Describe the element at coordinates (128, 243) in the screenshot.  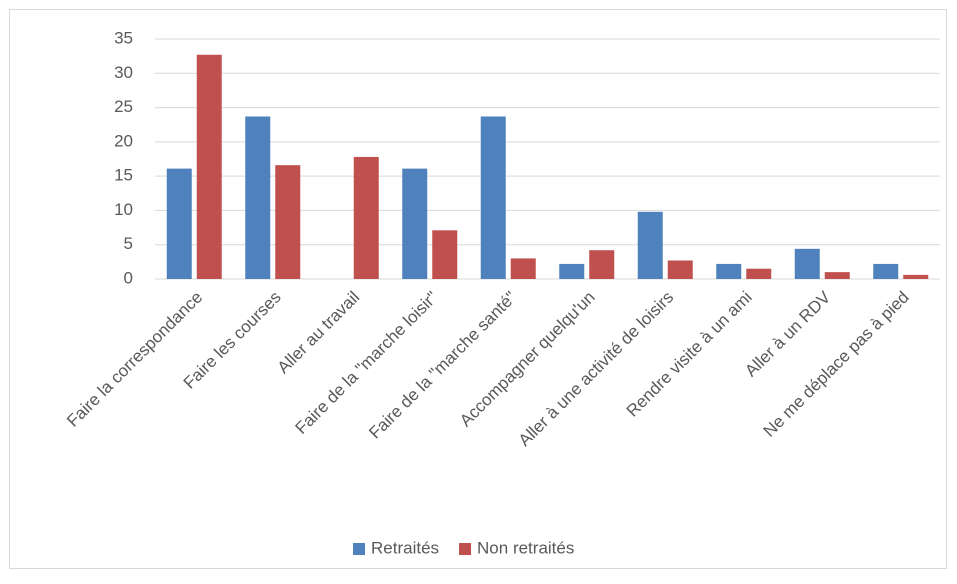
I see `y-tick-label: 5` at that location.